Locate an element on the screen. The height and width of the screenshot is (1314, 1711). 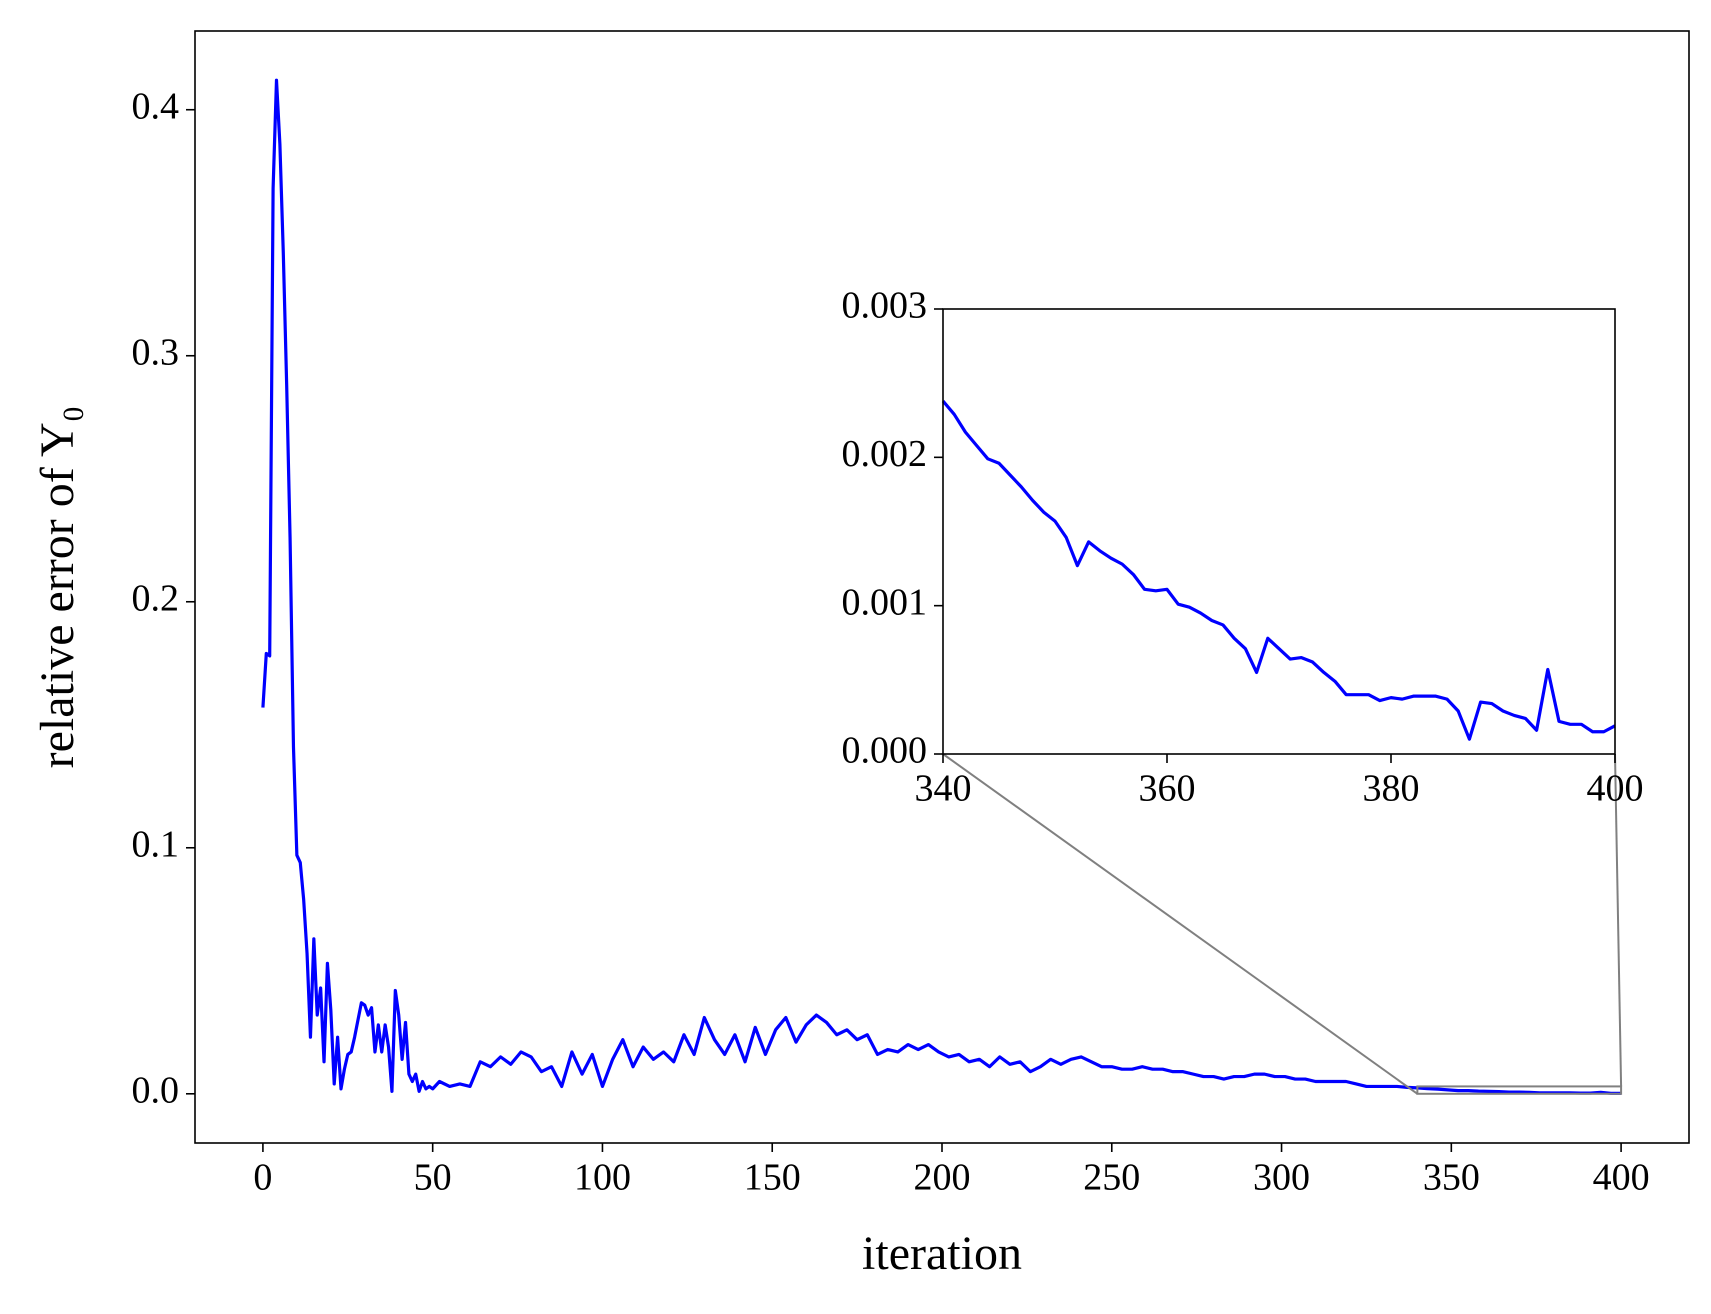
y-tick-label: 0.2 is located at coordinates (156, 598).